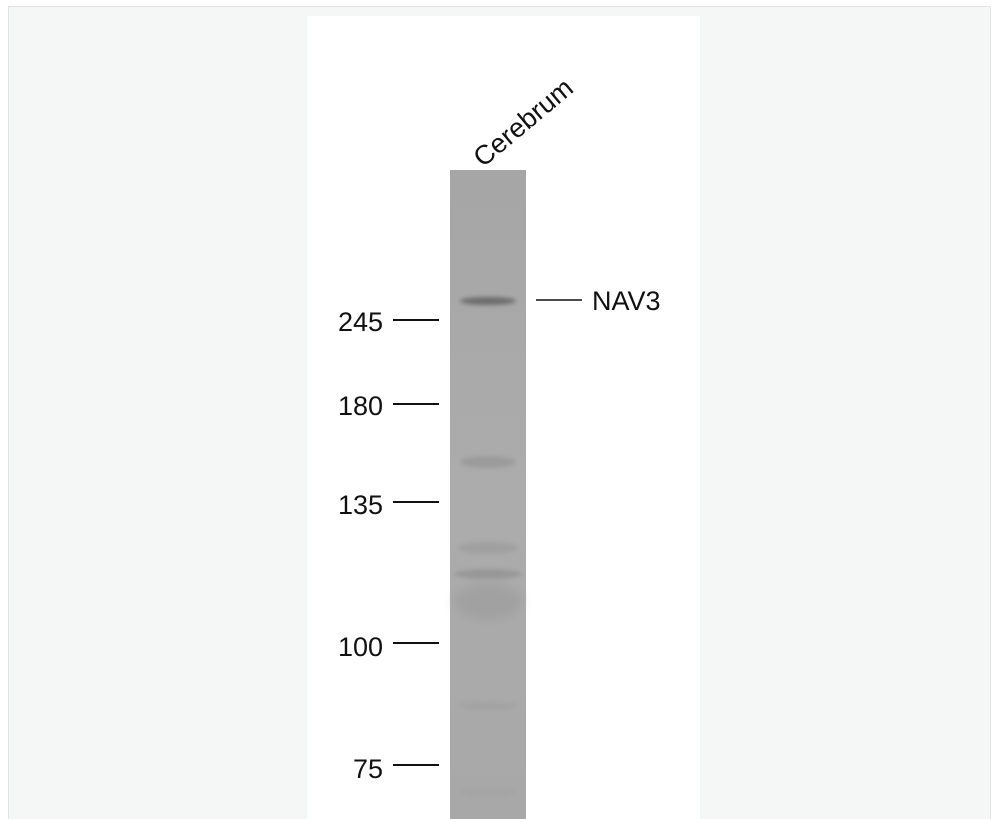  Describe the element at coordinates (368, 769) in the screenshot. I see `marker-label-75: 75` at that location.